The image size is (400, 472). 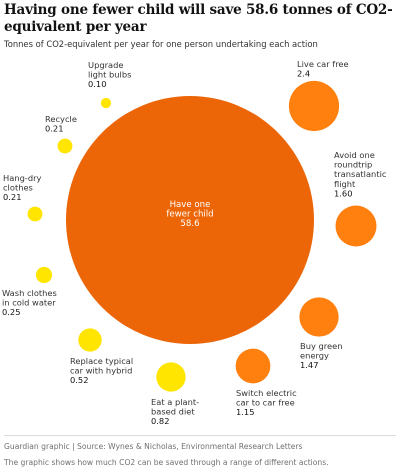 I want to click on bubble-label: Switch electric car to car free, so click(x=266, y=398).